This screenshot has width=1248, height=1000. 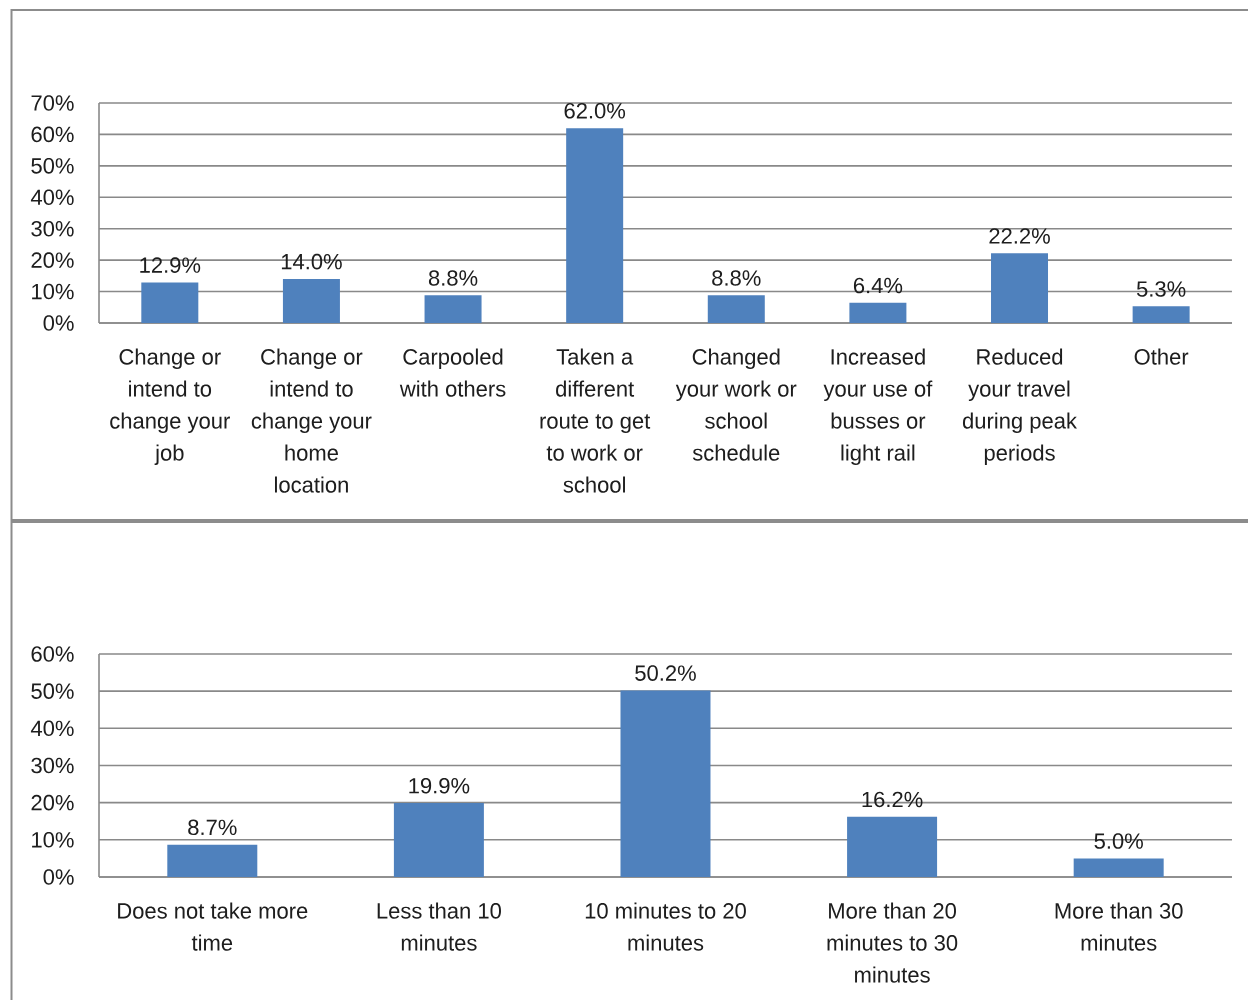 I want to click on x-tick-label: More than 20 minutes to 30 minutes, so click(x=892, y=942).